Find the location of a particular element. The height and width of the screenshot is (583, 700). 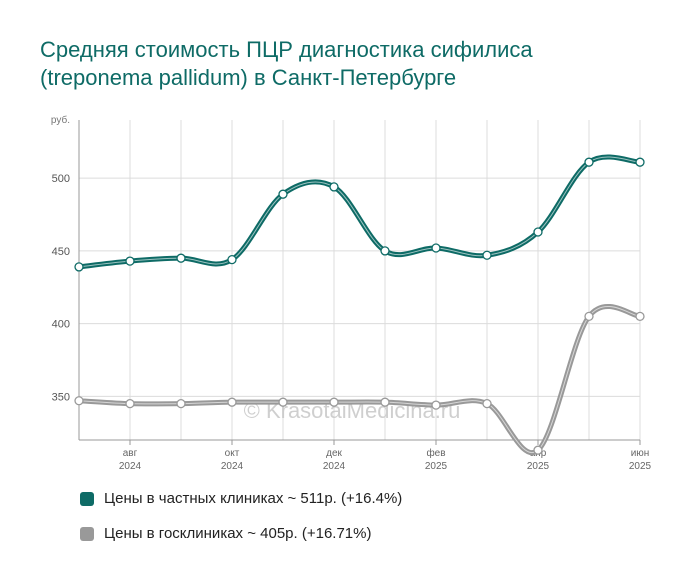

legend-label-public: Цены в госклиниках ~ 405р. (+16.71%) is located at coordinates (238, 533).